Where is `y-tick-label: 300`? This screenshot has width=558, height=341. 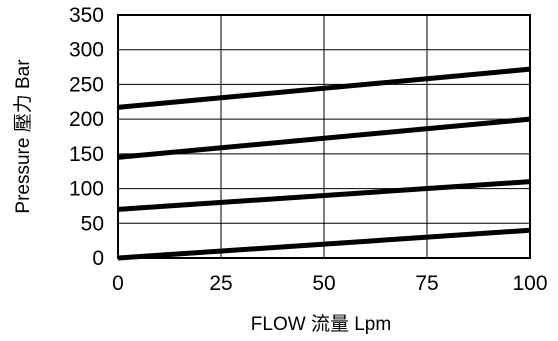 y-tick-label: 300 is located at coordinates (86, 50).